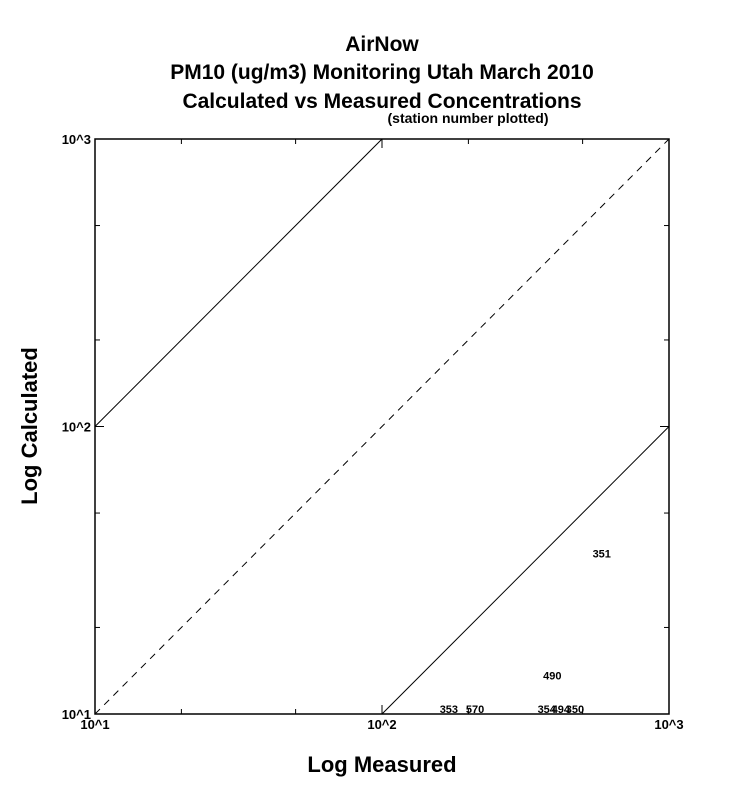  I want to click on x-tick-label: 10^2, so click(381, 724).